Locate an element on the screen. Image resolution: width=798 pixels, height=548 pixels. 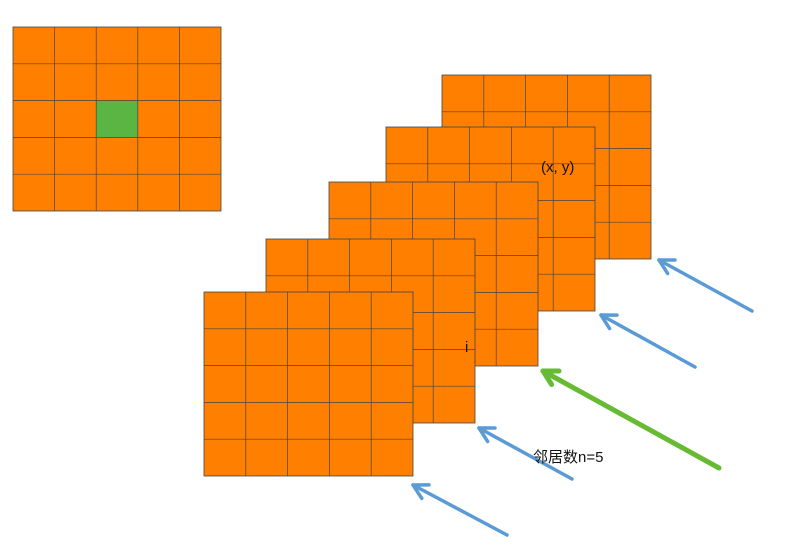
highlighted-pixel is located at coordinates (117, 119).